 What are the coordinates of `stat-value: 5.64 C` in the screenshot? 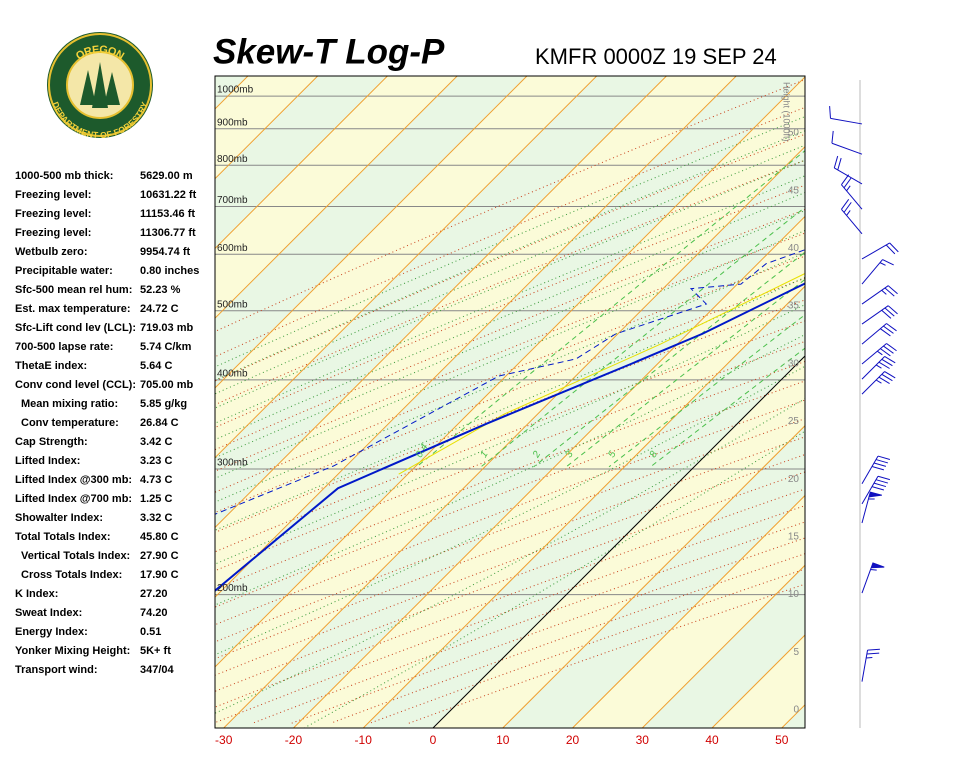 It's located at (156, 366).